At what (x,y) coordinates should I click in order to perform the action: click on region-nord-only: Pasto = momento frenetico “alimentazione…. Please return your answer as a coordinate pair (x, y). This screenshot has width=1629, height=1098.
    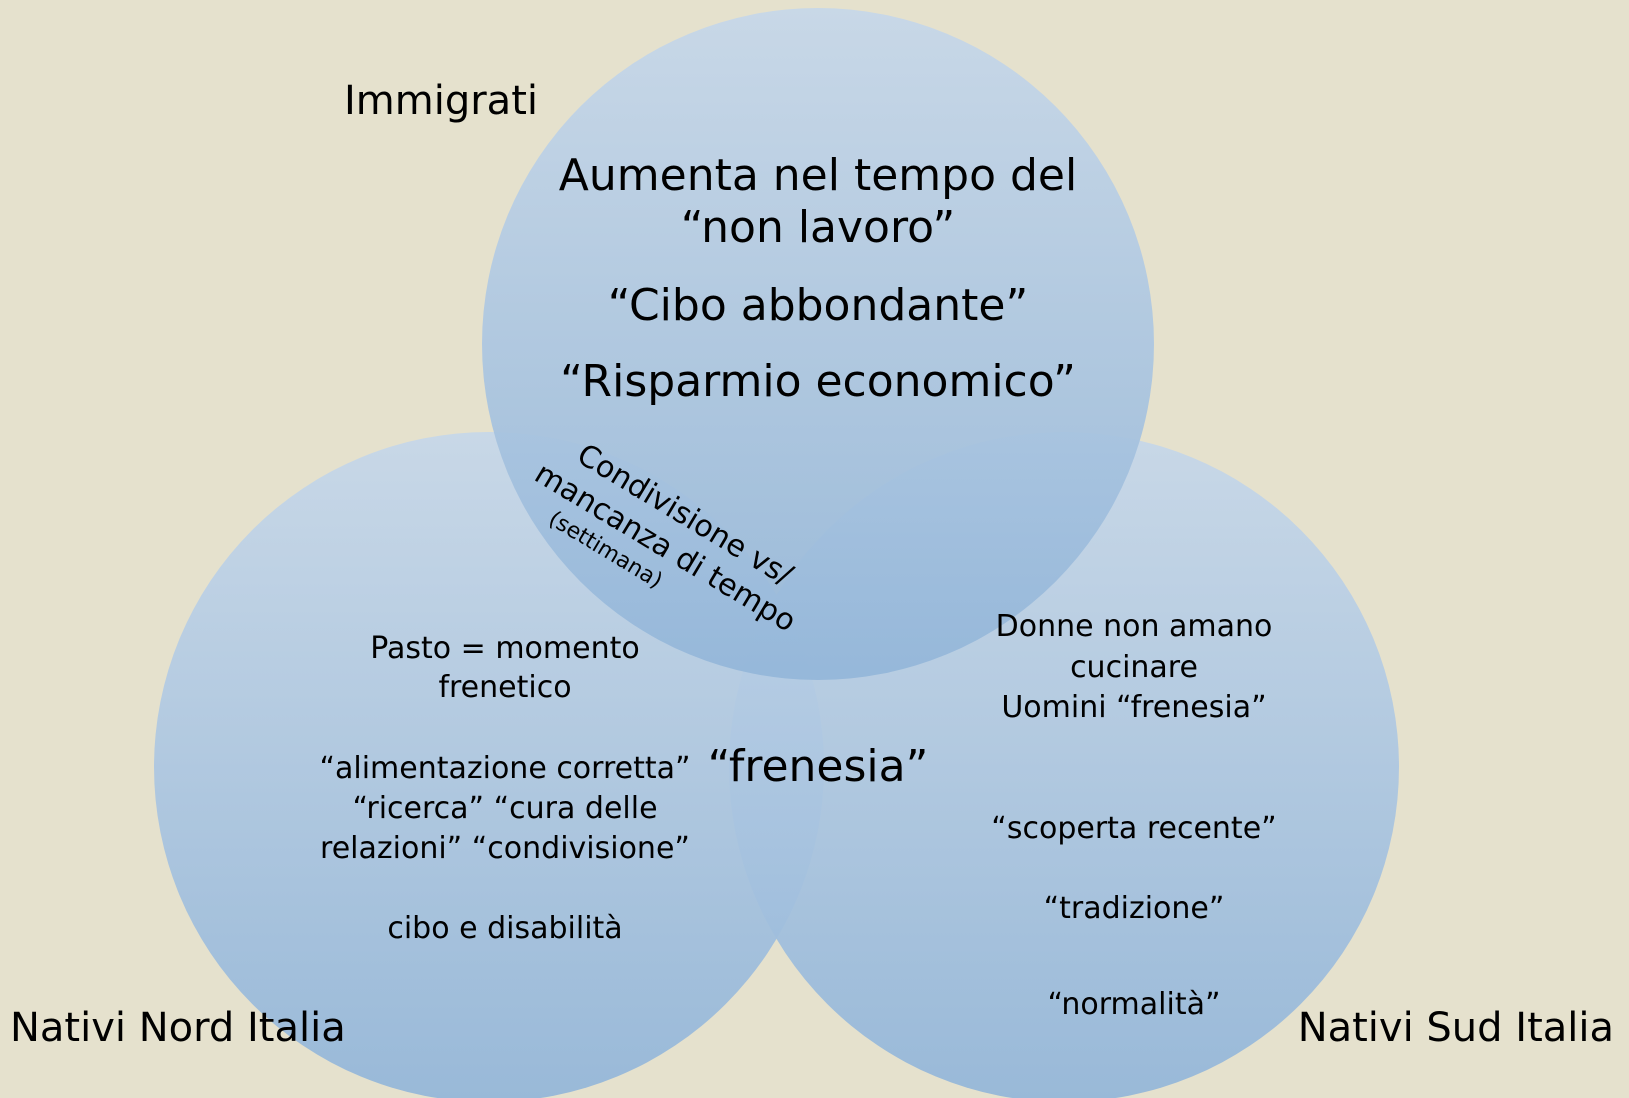
    Looking at the image, I should click on (504, 788).